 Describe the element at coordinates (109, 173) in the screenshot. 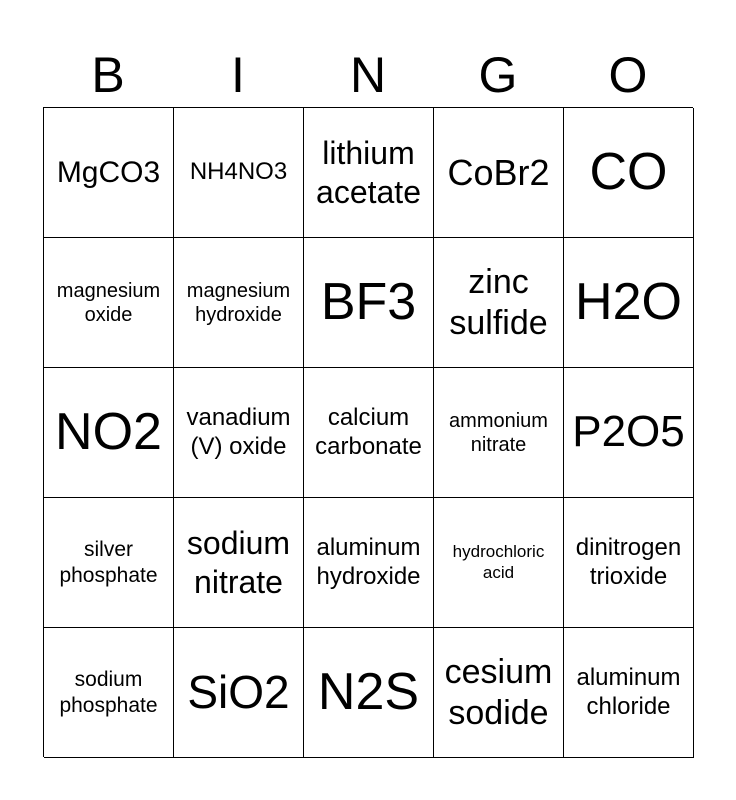

I see `bingo-cell: MgCO3` at that location.